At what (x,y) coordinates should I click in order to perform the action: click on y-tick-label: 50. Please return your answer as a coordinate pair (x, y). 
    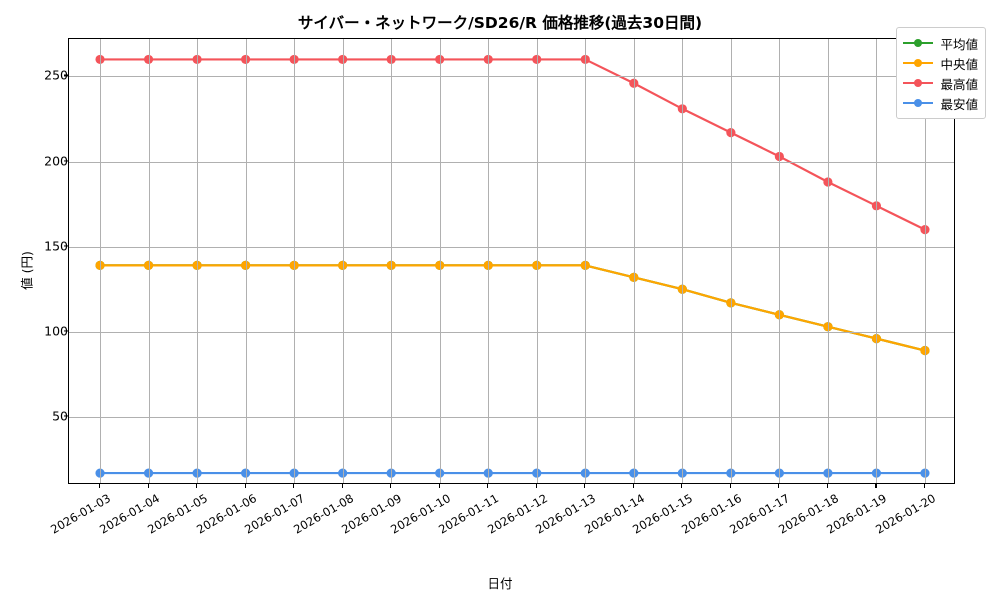
    Looking at the image, I should click on (60, 416).